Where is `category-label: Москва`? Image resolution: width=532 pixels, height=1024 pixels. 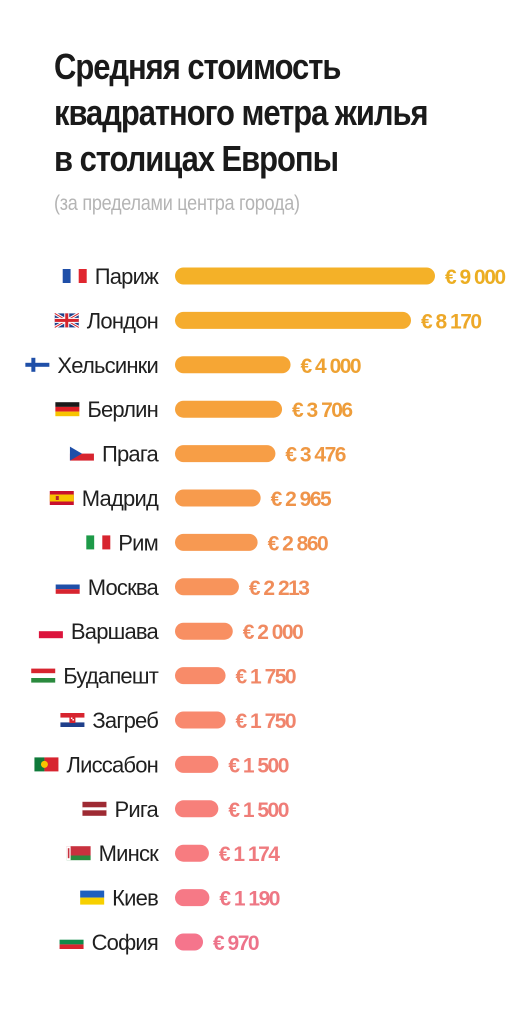 category-label: Москва is located at coordinates (124, 587).